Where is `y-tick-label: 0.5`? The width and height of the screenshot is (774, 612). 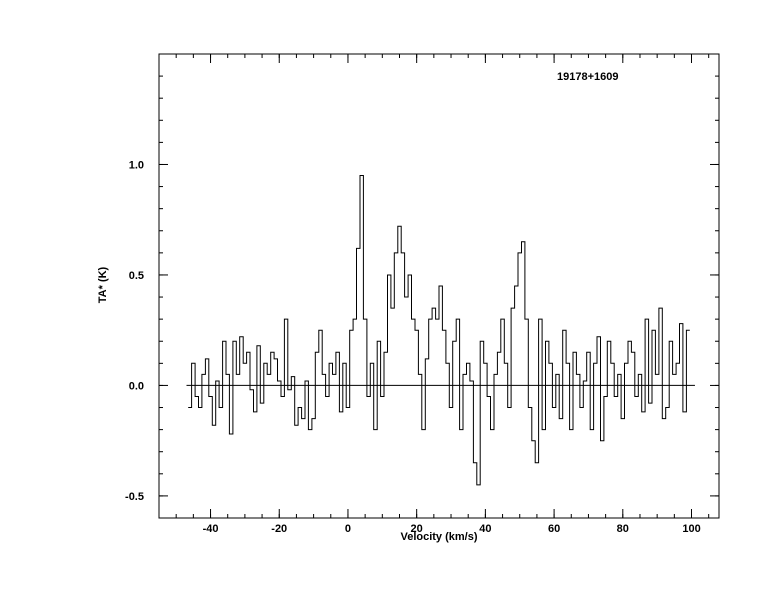
y-tick-label: 0.5 is located at coordinates (136, 276).